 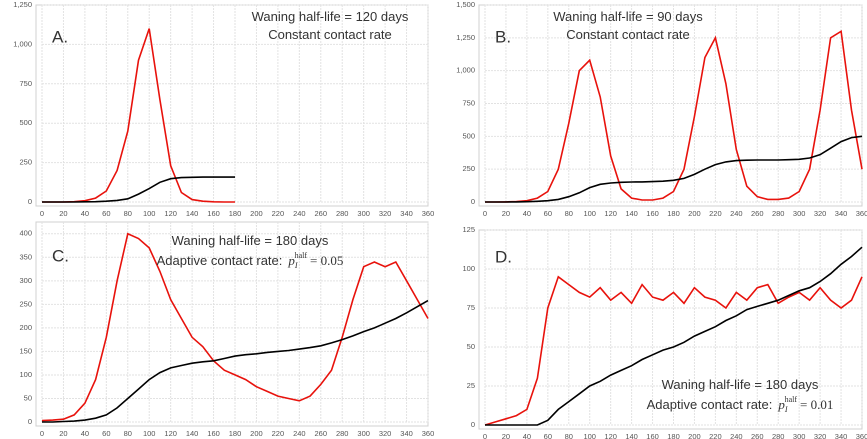 I want to click on annotation: Adaptive contact rate: pIhalf = 0.05, so click(x=250, y=260).